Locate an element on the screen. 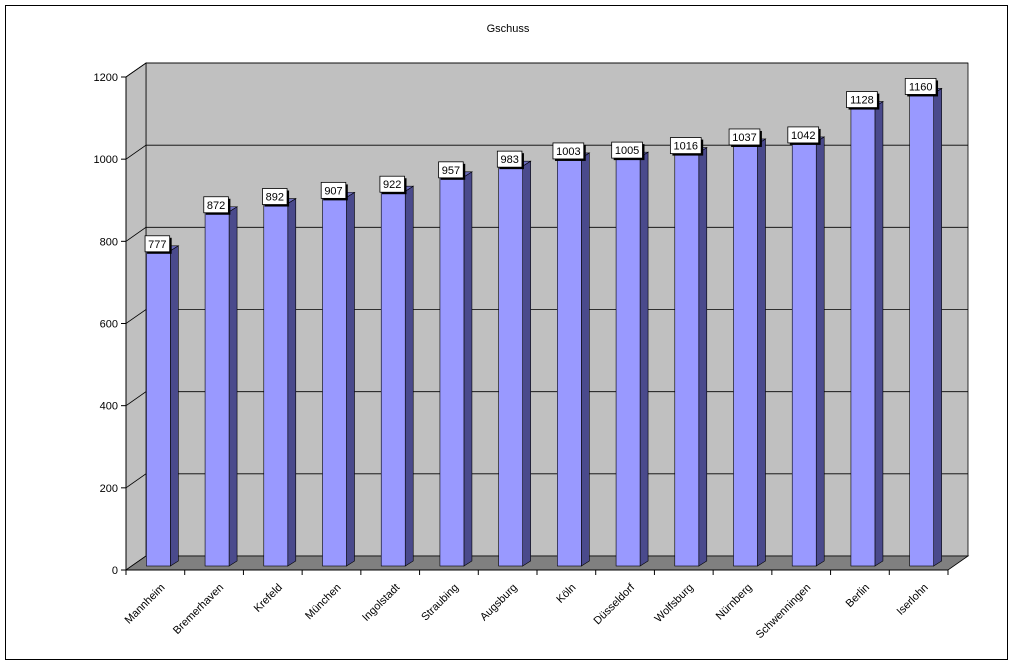  data-label: 1003 is located at coordinates (569, 151).